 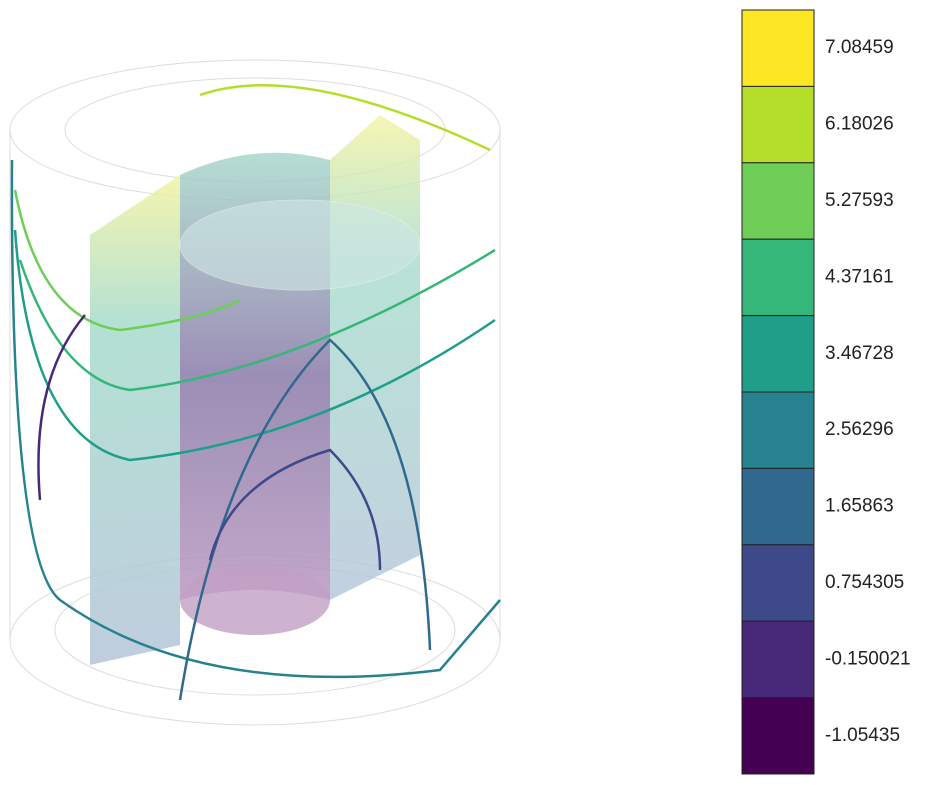 I want to click on colorbar-label: 3.46728, so click(x=859, y=353).